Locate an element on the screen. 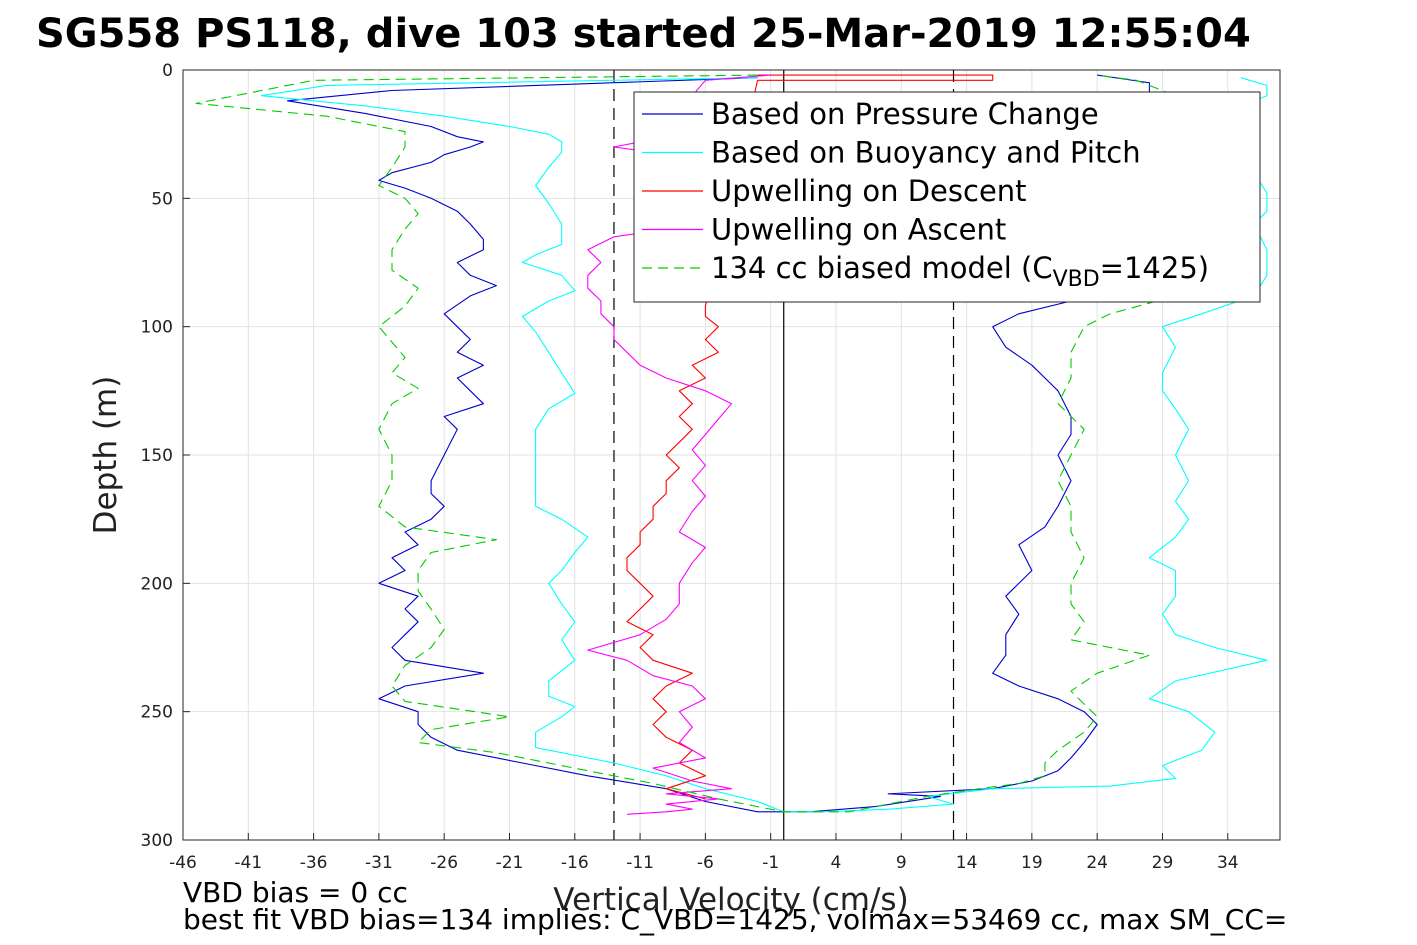 This screenshot has width=1417, height=945. footer-line-1: VBD bias = 0 cc is located at coordinates (295, 892).